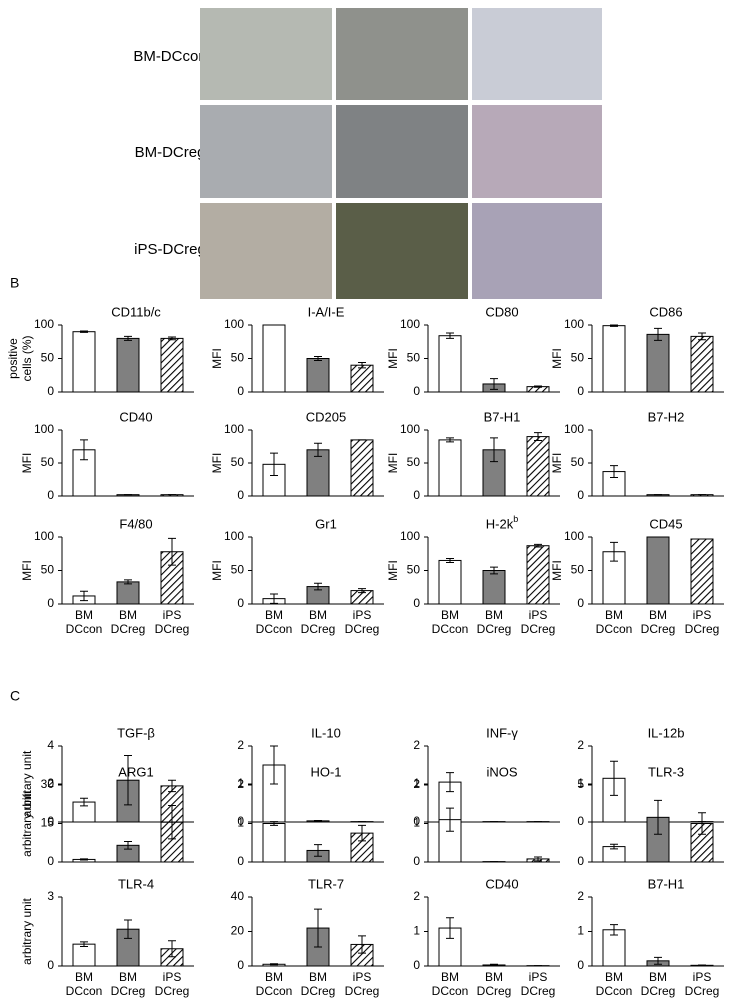 This screenshot has height=1002, width=737. What do you see at coordinates (14, 283) in the screenshot?
I see `panel-label: B` at bounding box center [14, 283].